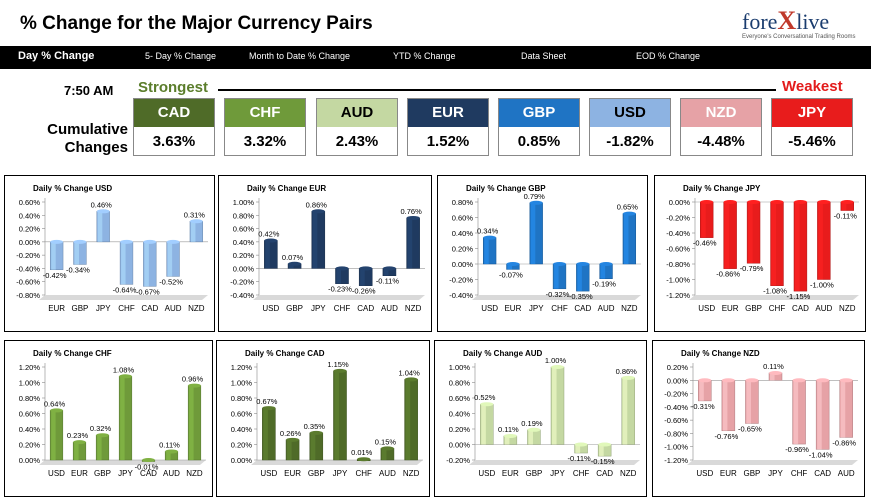  Describe the element at coordinates (300, 56) in the screenshot. I see `nav-month-to-date-change: Month to Date % Change` at that location.